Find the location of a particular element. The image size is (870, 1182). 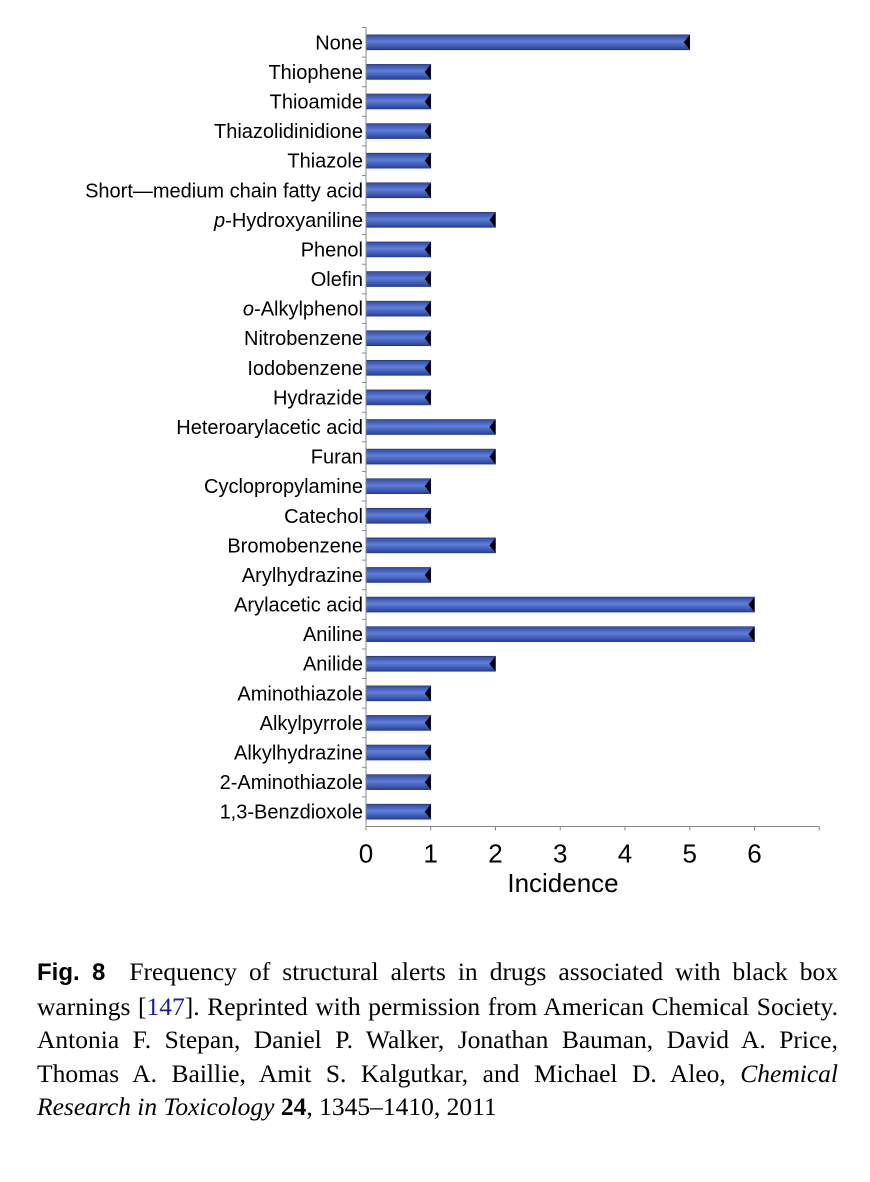

category-label: Phenol is located at coordinates (332, 250).